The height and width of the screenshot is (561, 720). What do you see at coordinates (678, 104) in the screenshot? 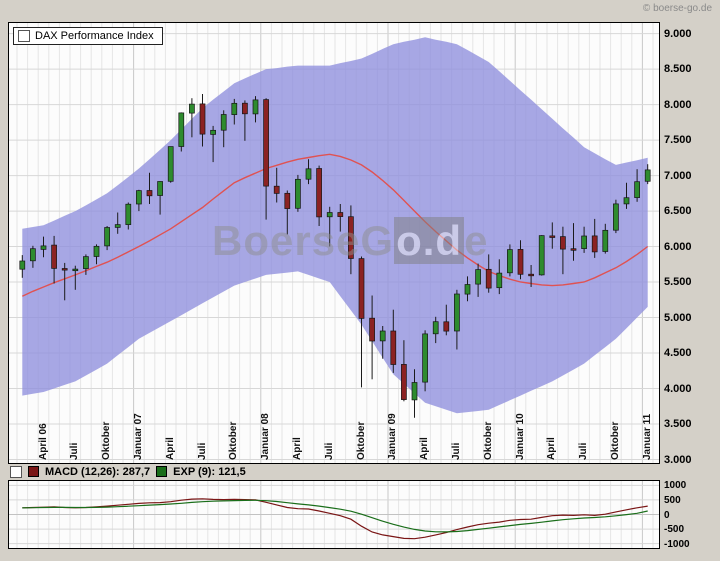
I see `price-y-tick-label: 8.000` at bounding box center [678, 104].